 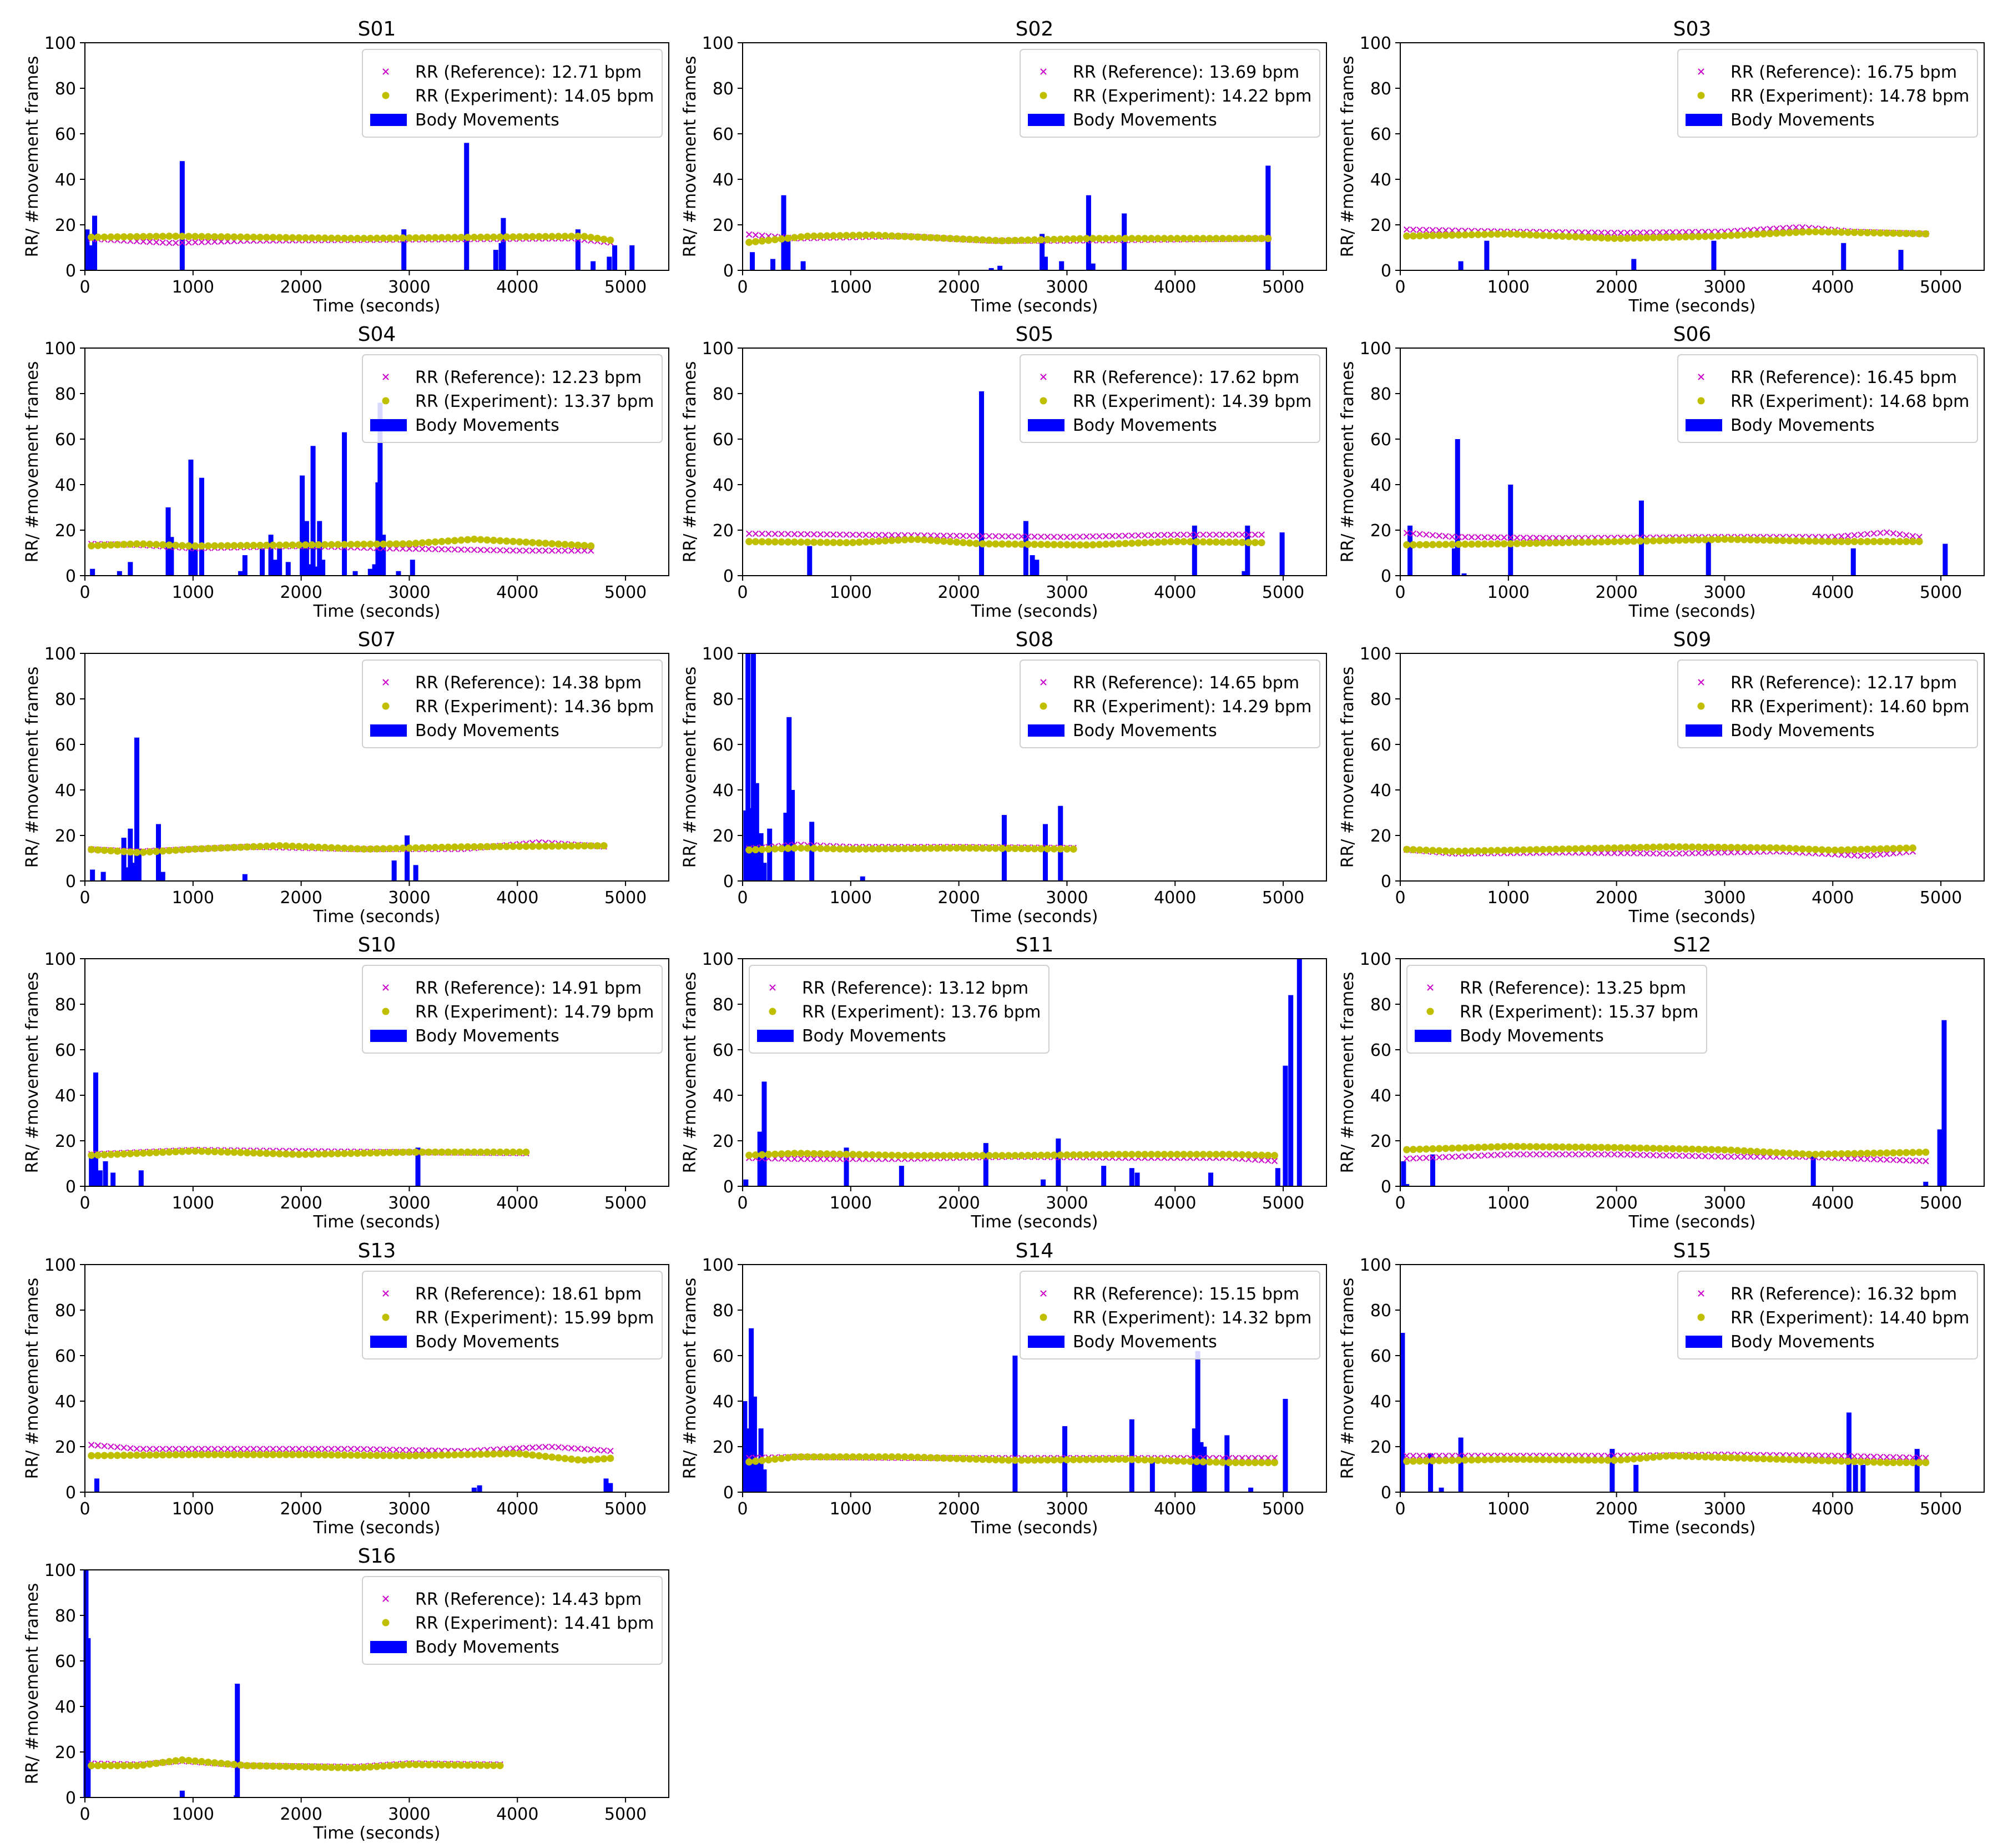 I want to click on legend-movements-label: Body Movements, so click(x=1145, y=426).